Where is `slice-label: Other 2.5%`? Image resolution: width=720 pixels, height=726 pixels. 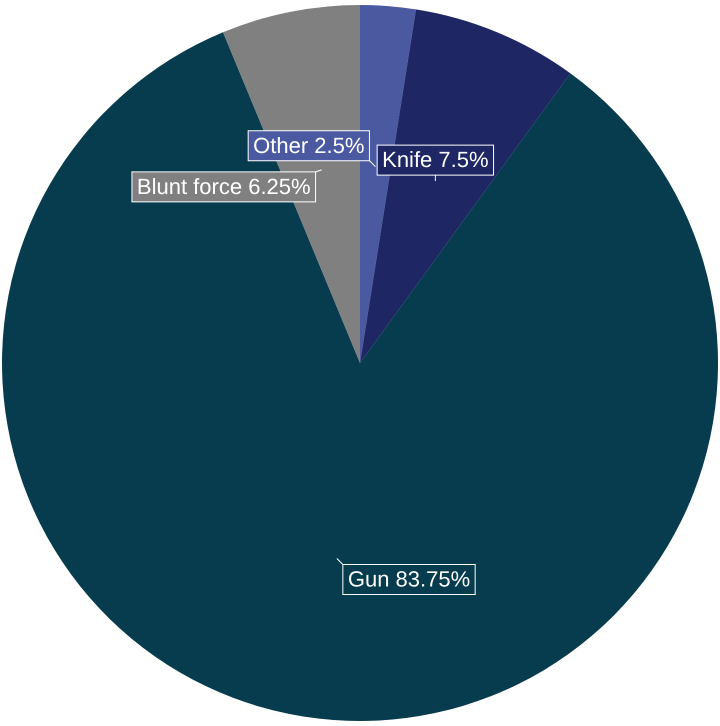
slice-label: Other 2.5% is located at coordinates (308, 145).